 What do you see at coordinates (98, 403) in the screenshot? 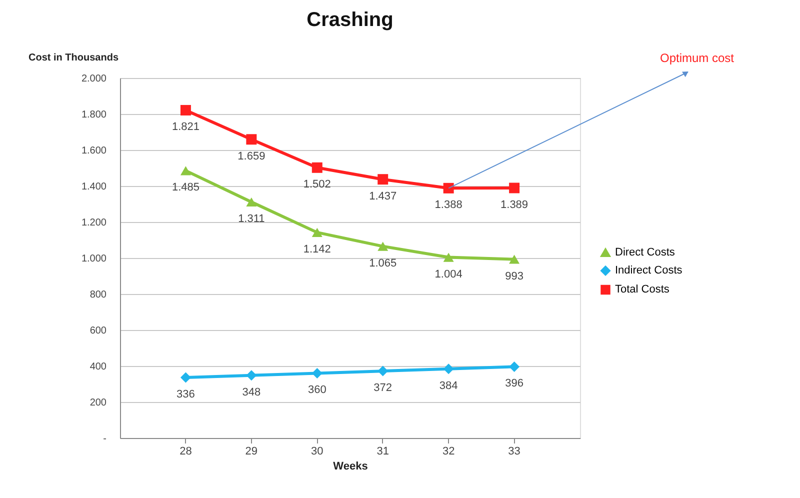
I see `y-tick-label: 200` at bounding box center [98, 403].